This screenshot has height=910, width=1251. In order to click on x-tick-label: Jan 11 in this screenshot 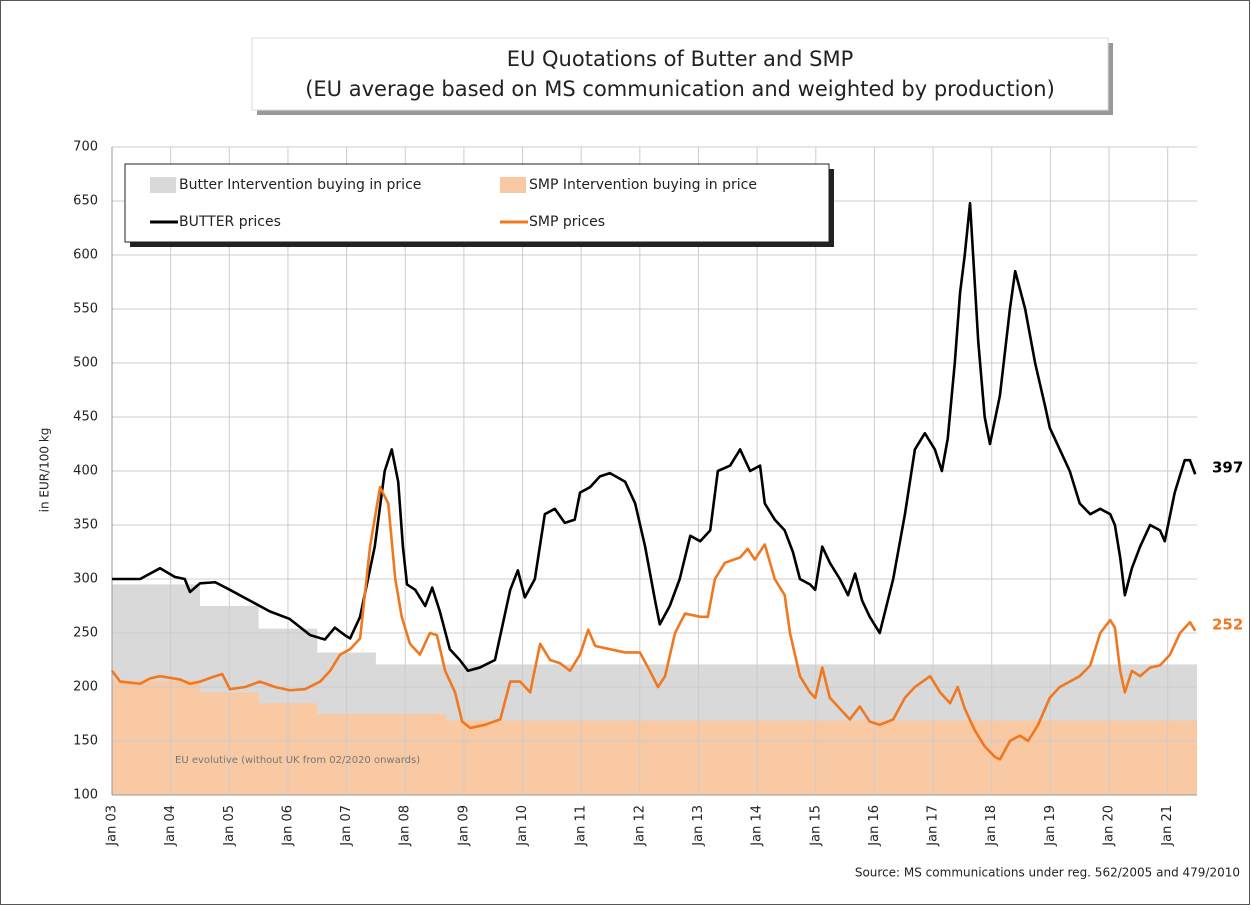, I will do `click(581, 826)`.